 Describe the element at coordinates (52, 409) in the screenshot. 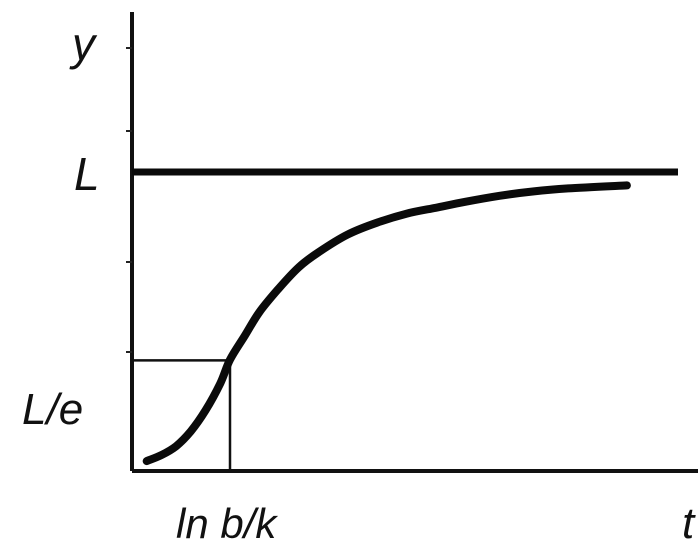

I see `inflection-y-label: L/e` at that location.